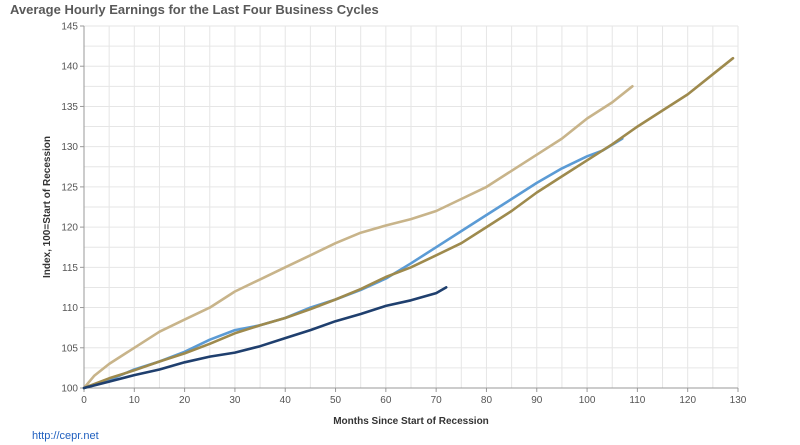 The image size is (800, 445). What do you see at coordinates (637, 400) in the screenshot?
I see `x-tick-label: 110` at bounding box center [637, 400].